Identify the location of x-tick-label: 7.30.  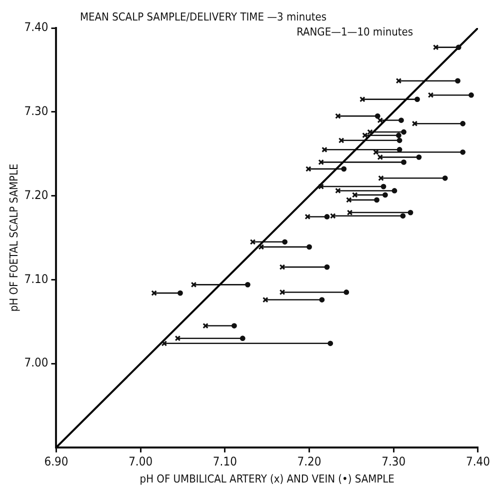
(394, 461).